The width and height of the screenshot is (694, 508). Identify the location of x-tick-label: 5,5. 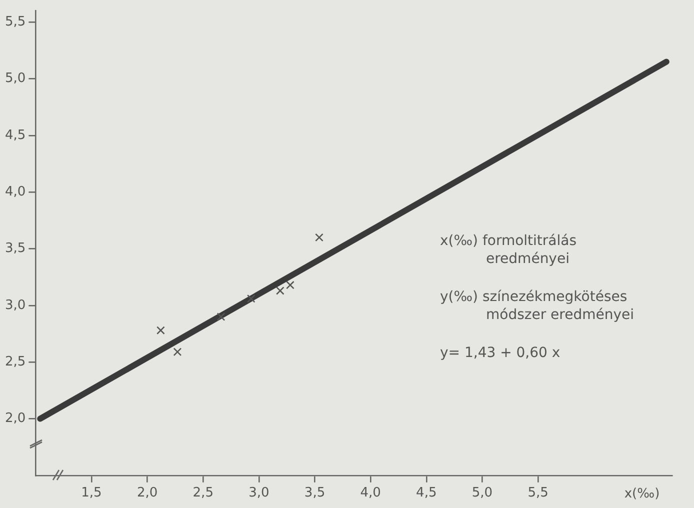
(538, 493).